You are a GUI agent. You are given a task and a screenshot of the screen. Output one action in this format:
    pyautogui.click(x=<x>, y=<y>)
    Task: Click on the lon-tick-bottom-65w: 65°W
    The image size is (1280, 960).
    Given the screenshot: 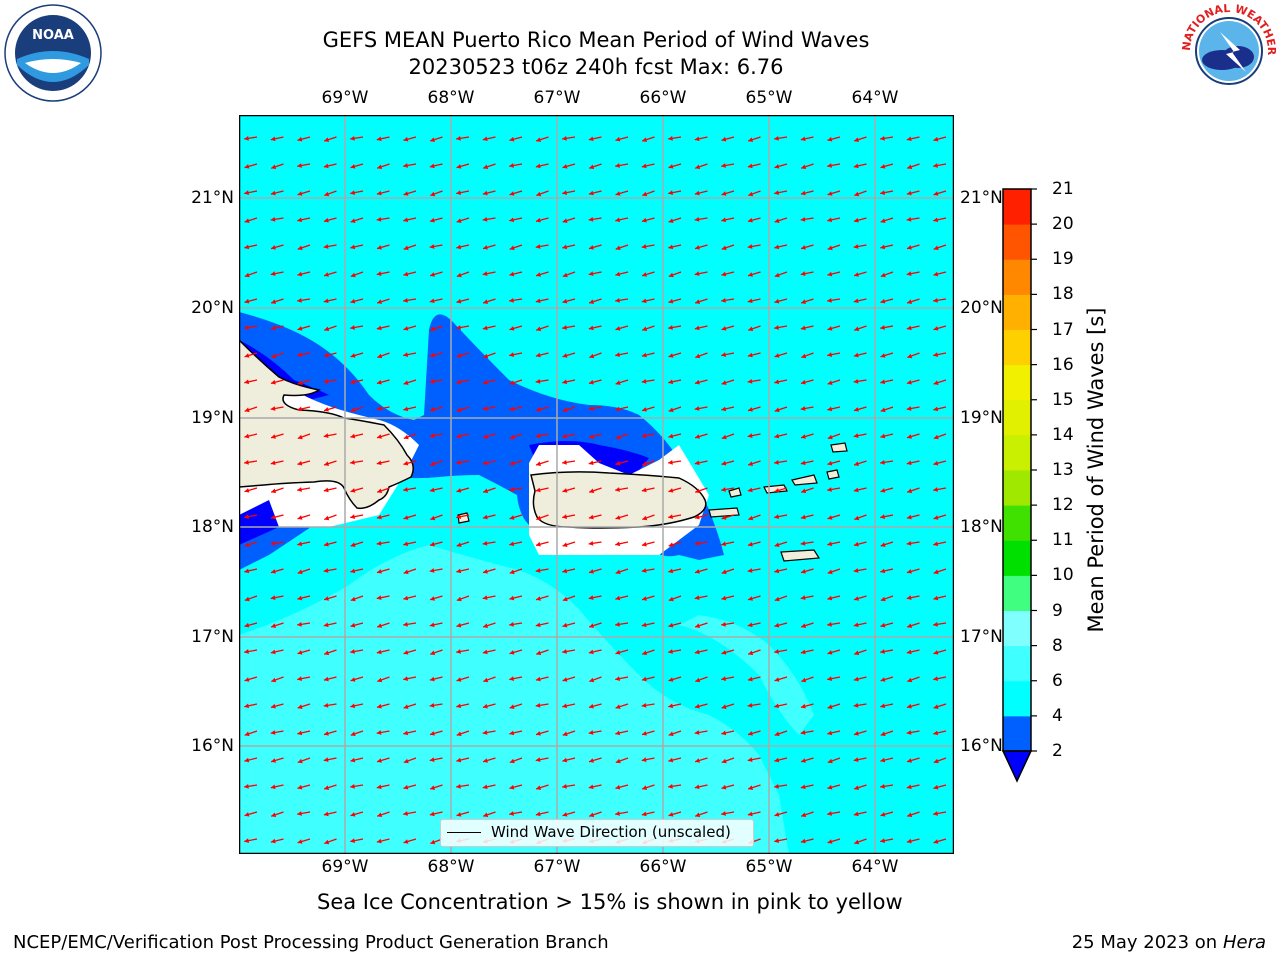 What is the action you would take?
    pyautogui.click(x=769, y=867)
    